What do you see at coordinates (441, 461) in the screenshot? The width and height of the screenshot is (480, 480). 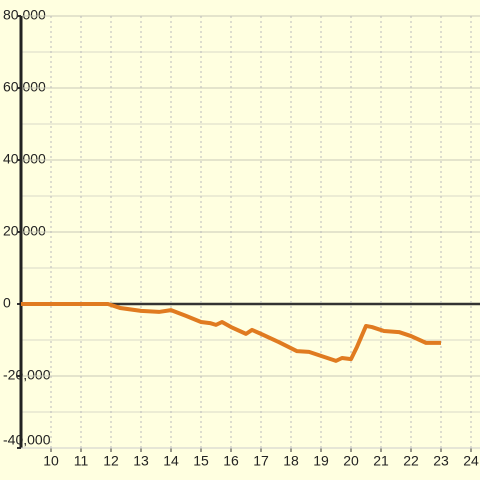 I see `x-tick-label: 23` at bounding box center [441, 461].